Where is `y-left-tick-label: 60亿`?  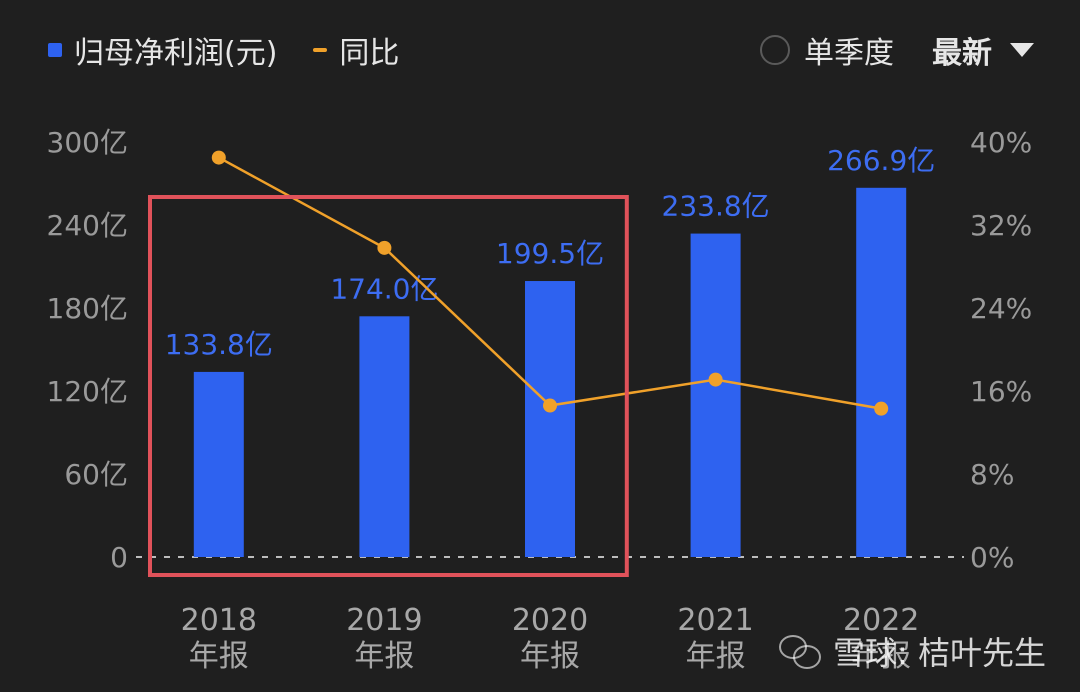 y-left-tick-label: 60亿 is located at coordinates (96, 474).